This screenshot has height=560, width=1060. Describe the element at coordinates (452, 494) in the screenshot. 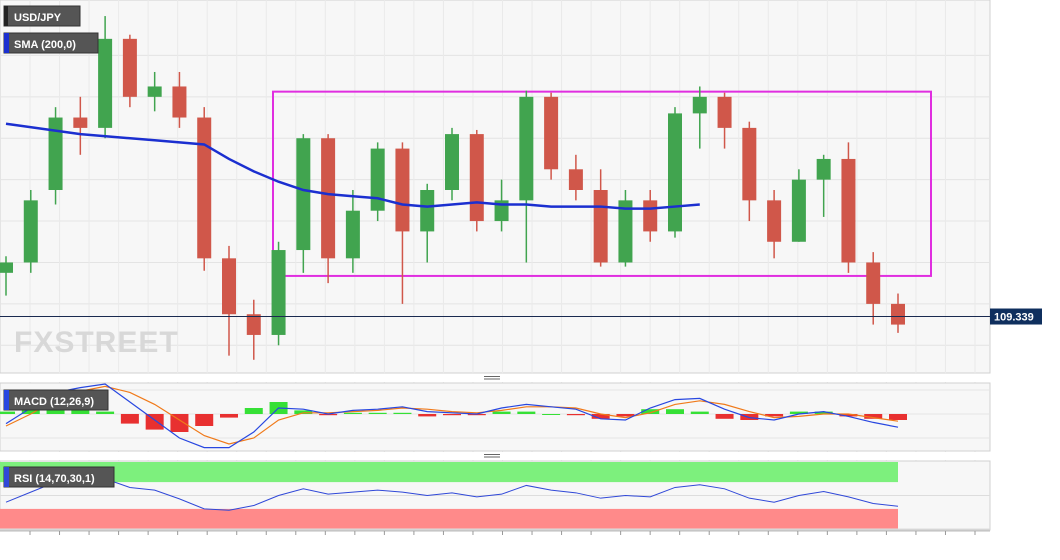

I see `rsi-line` at that location.